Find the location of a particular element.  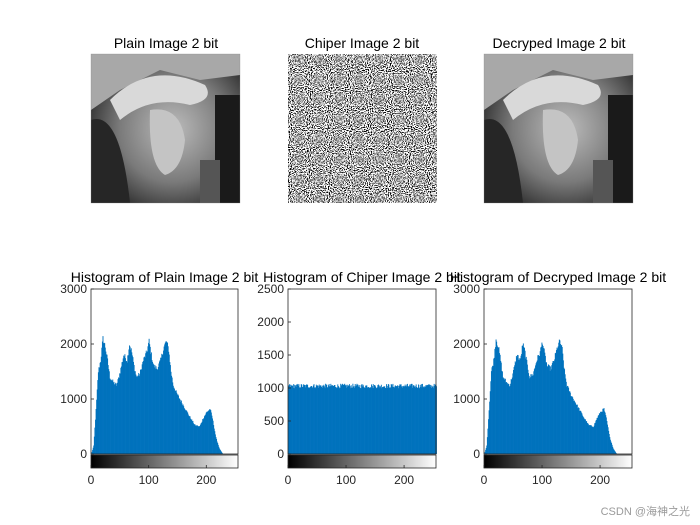

y-tick-label: 1000 is located at coordinates (73, 399).